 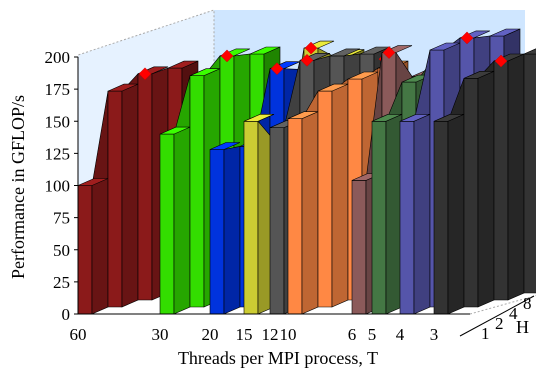 I want to click on y-tick-label: 150, so click(x=58, y=121).